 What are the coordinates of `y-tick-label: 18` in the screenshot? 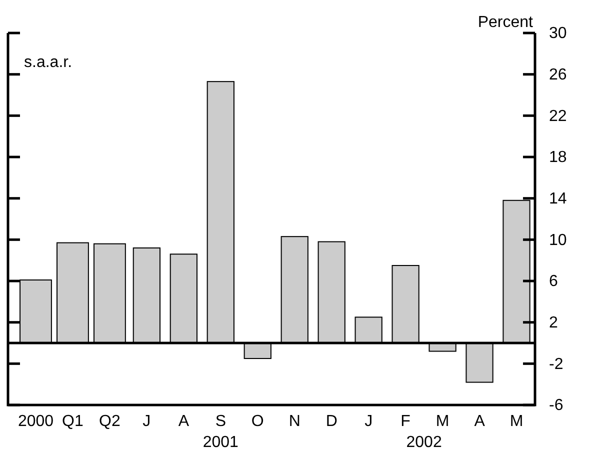 It's located at (558, 157).